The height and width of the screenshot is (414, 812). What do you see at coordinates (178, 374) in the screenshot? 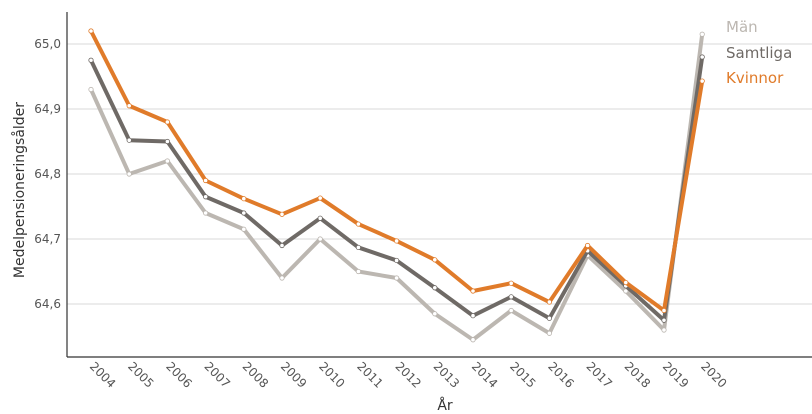
I see `x-tick-label: 2006` at bounding box center [178, 374].